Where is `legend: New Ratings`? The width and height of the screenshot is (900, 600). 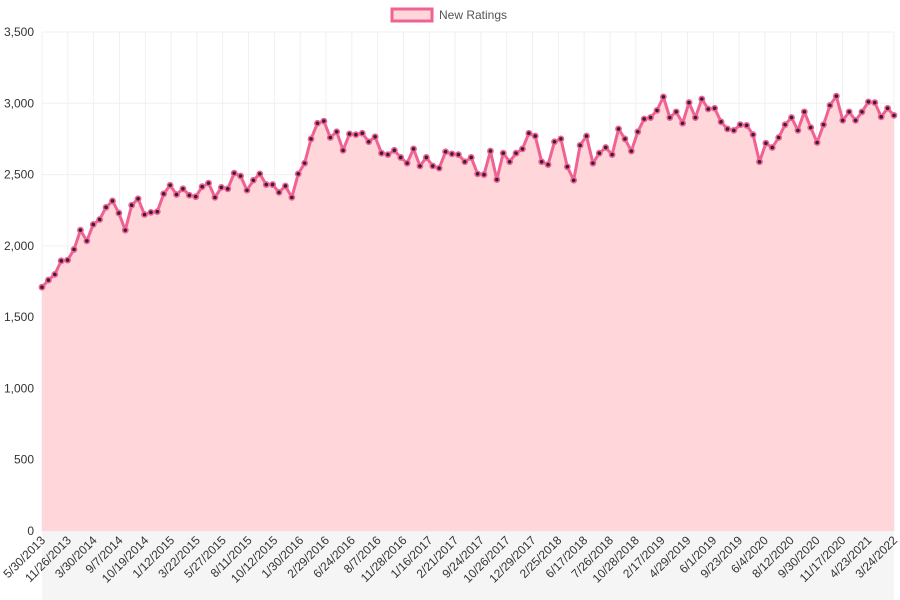
legend: New Ratings is located at coordinates (448, 15).